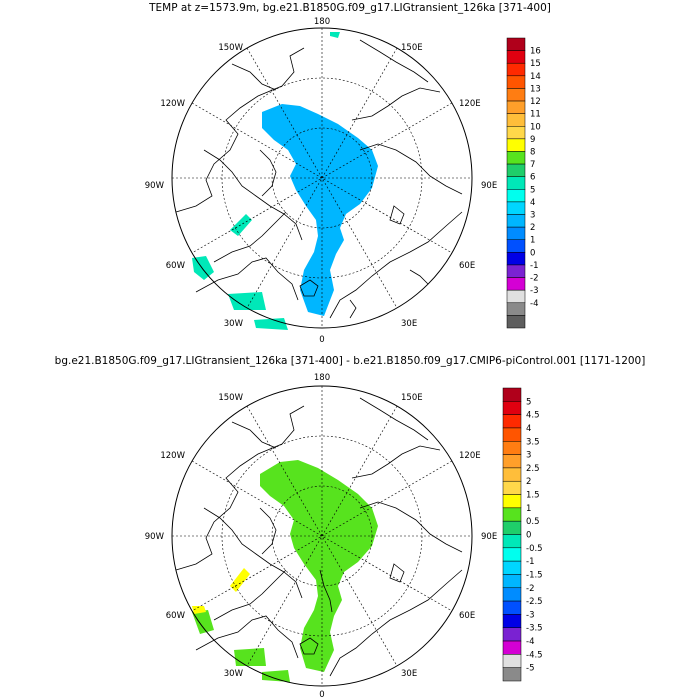 Image resolution: width=700 pixels, height=700 pixels. What do you see at coordinates (155, 186) in the screenshot?
I see `top-lon-90w: 90W` at bounding box center [155, 186].